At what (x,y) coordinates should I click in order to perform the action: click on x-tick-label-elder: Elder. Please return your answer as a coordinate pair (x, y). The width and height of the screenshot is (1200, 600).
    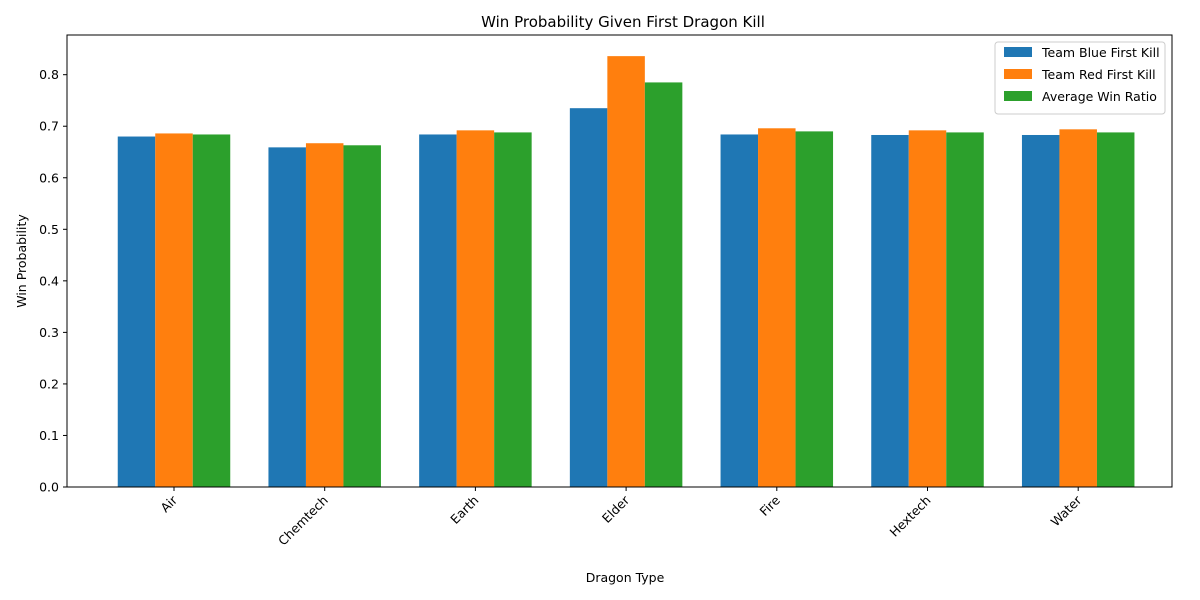
    Looking at the image, I should click on (616, 509).